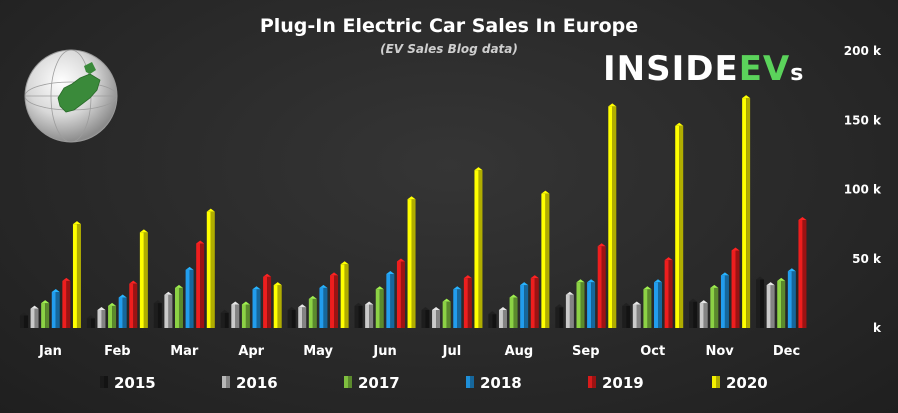 This screenshot has height=413, width=898. I want to click on y-tick-label: 150 k, so click(863, 120).